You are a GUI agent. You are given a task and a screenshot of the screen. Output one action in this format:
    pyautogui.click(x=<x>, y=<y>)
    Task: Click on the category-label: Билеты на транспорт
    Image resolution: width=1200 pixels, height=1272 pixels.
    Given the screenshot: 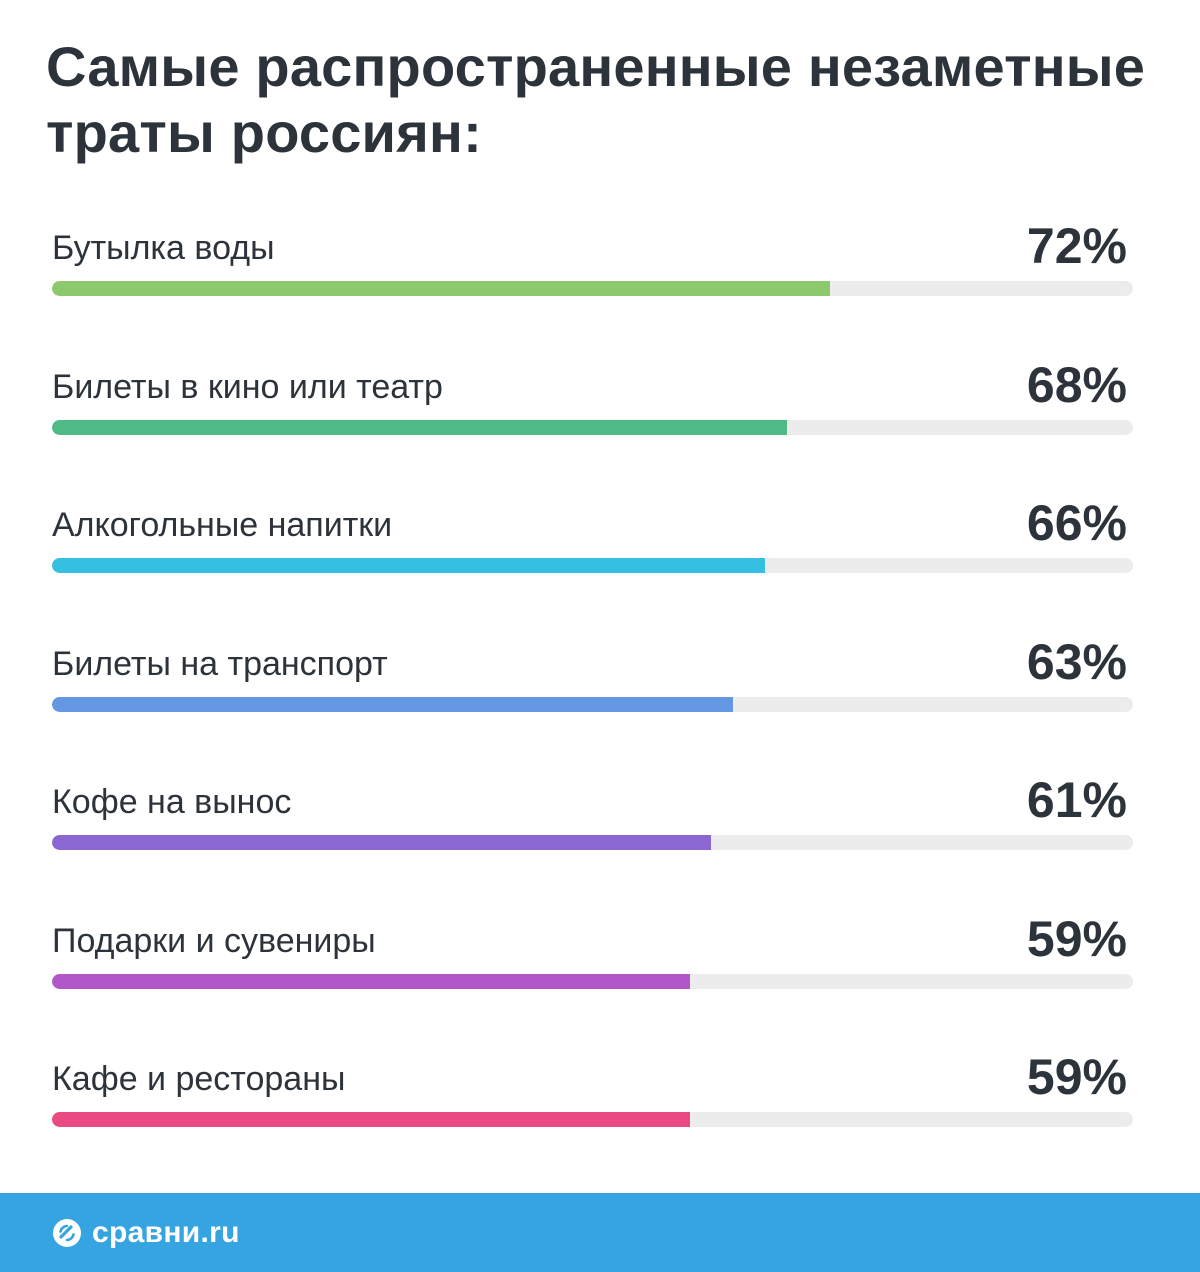 What is the action you would take?
    pyautogui.click(x=220, y=663)
    